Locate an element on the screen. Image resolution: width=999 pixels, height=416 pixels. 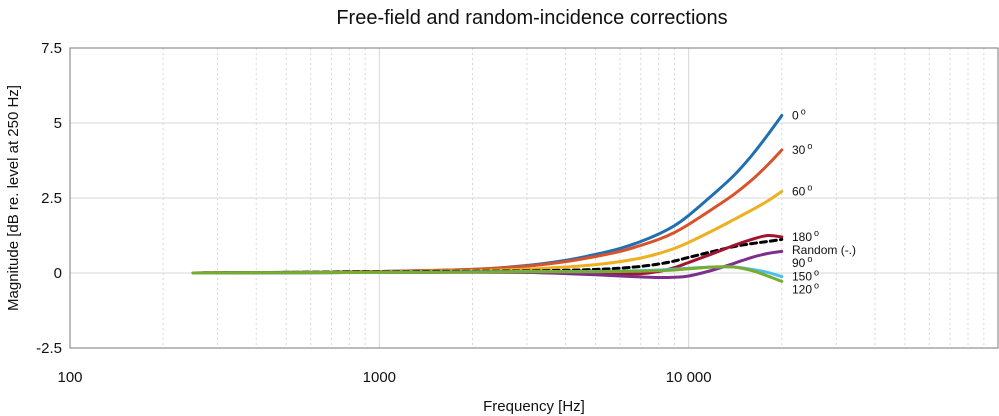
series-label-text: Random (-.) is located at coordinates (824, 250).